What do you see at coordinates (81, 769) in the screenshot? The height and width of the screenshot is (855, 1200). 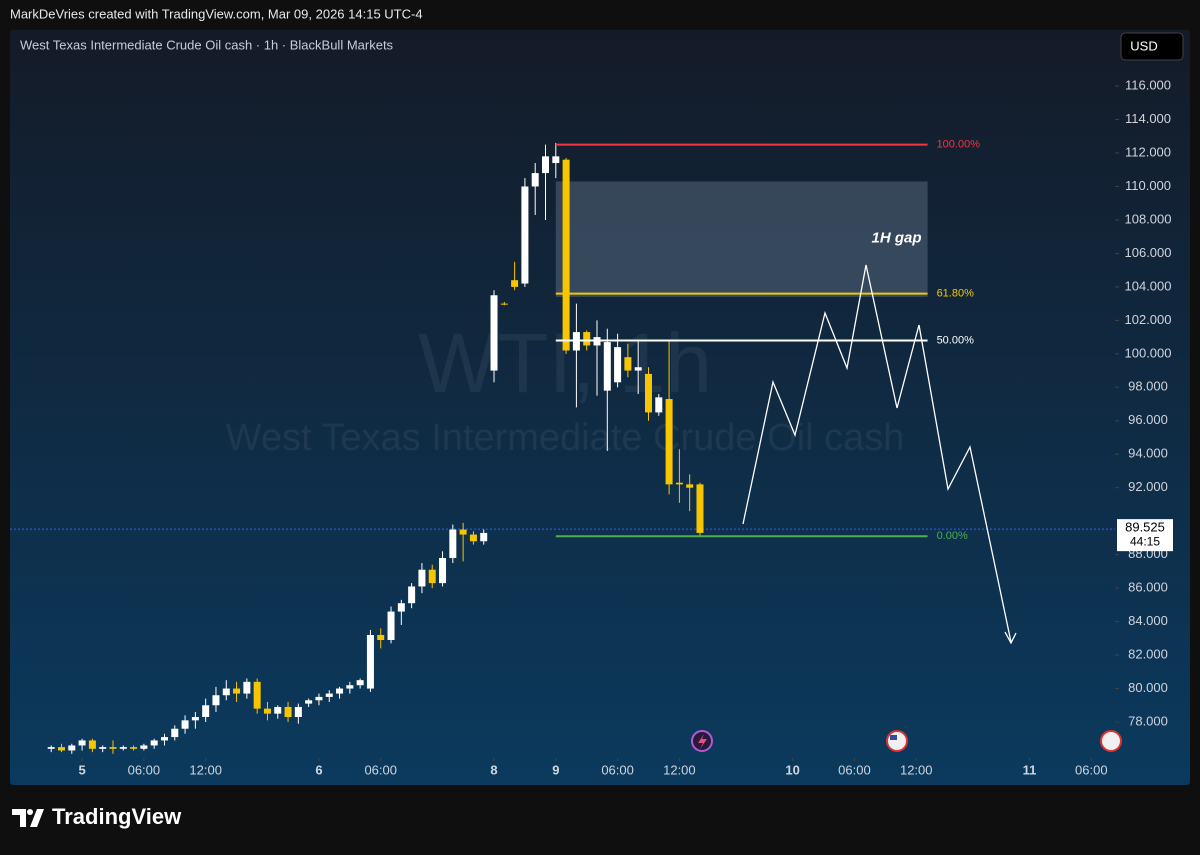 I see `x-tick-label: 5` at bounding box center [81, 769].